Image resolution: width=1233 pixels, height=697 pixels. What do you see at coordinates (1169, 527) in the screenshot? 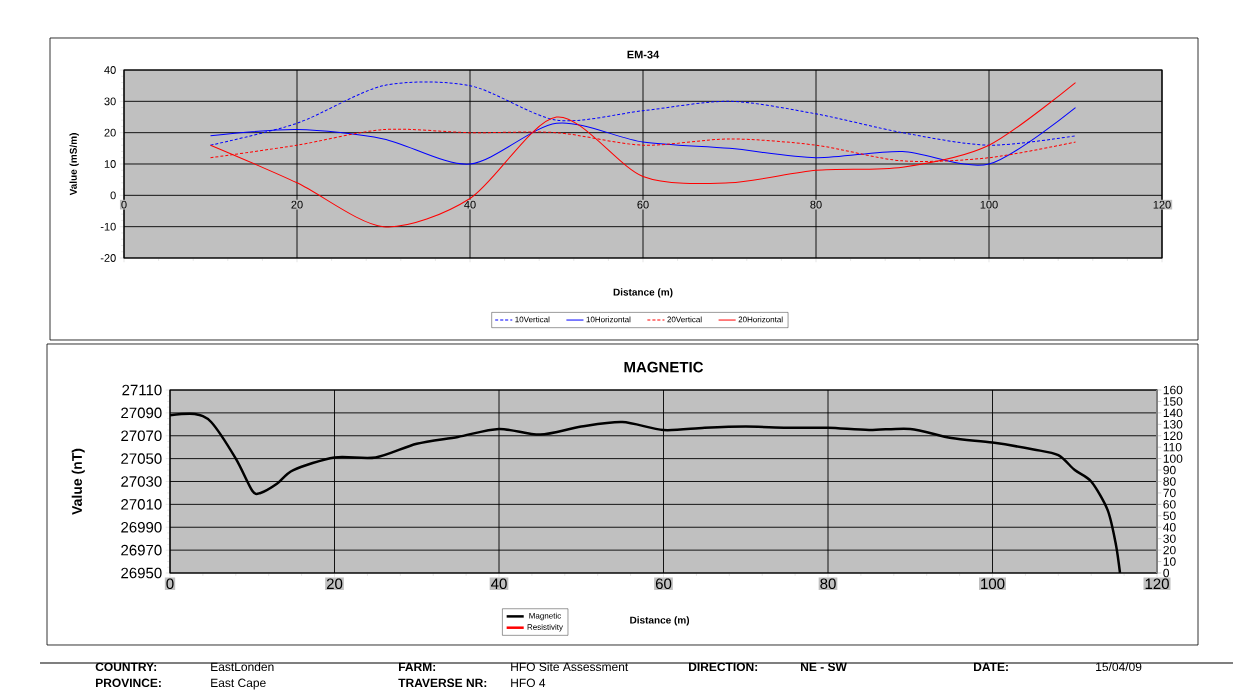
I see `y2-tick-label: 40` at bounding box center [1169, 527].